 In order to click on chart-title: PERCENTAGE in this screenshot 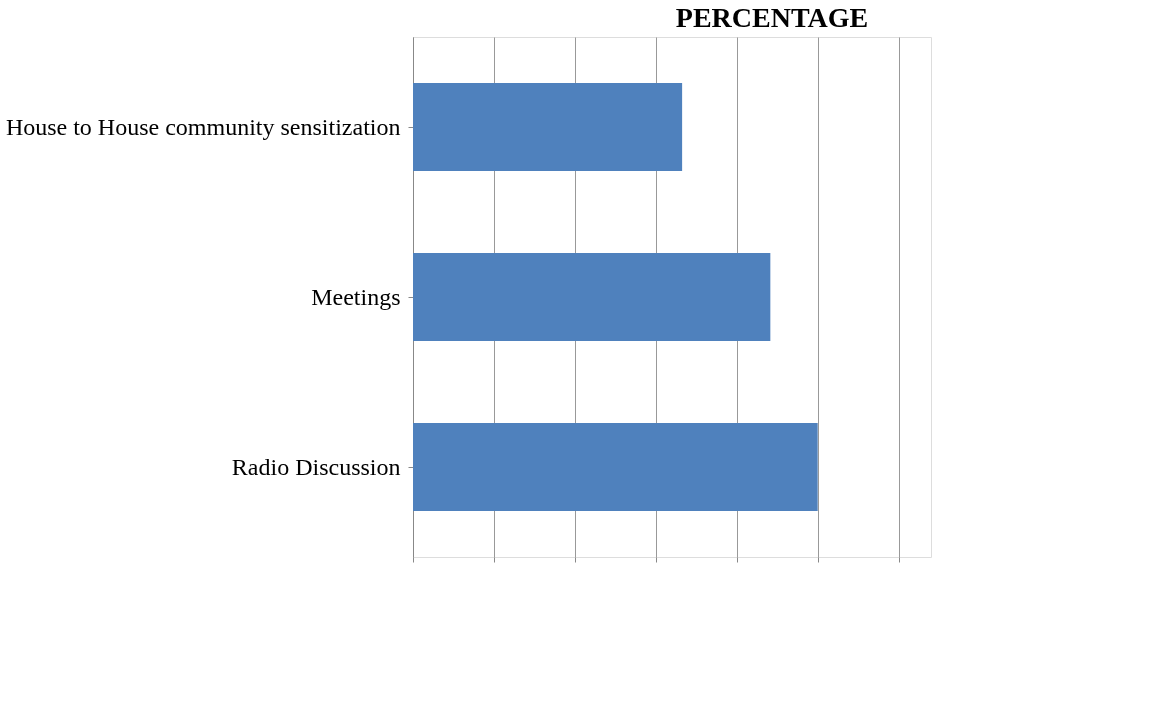, I will do `click(772, 17)`.